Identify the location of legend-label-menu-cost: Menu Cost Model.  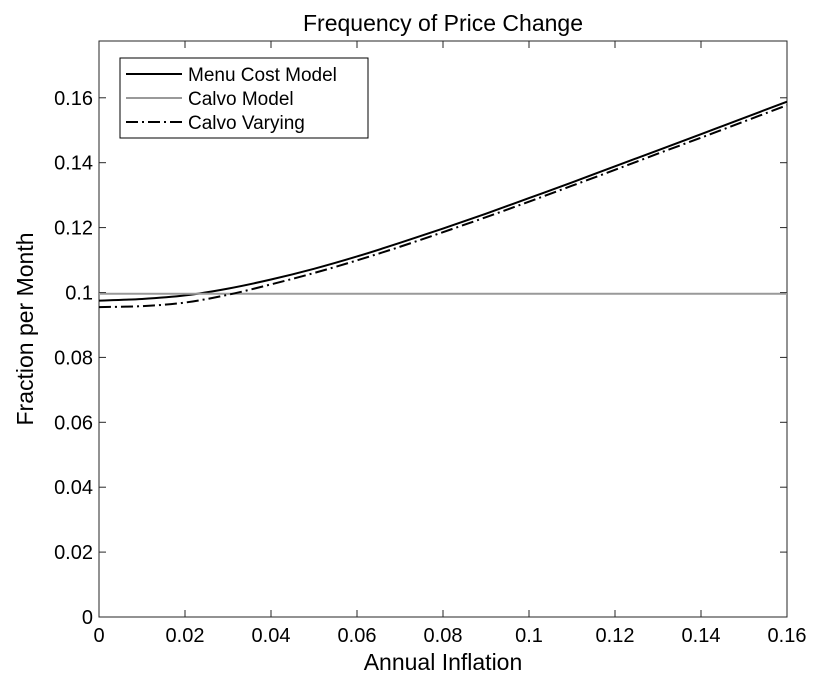
(262, 75).